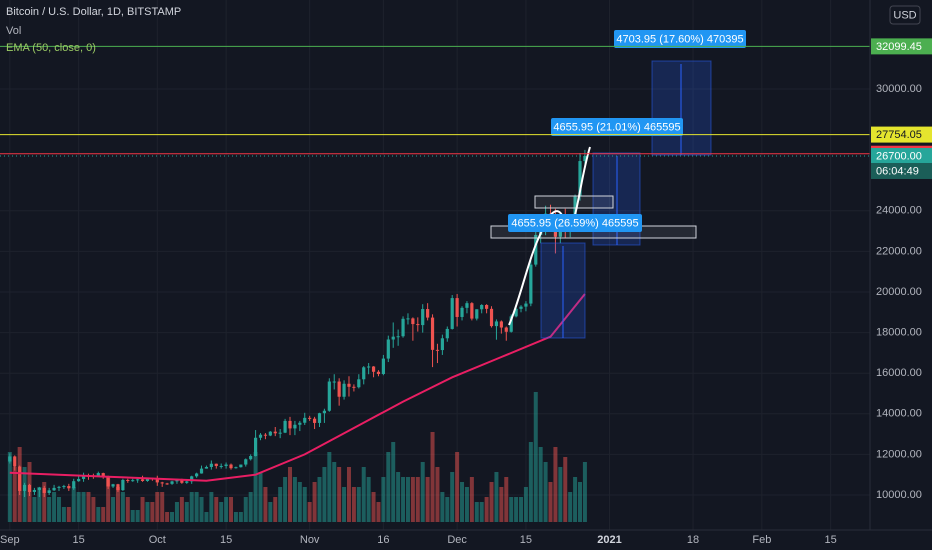 This screenshot has width=932, height=550. What do you see at coordinates (905, 15) in the screenshot?
I see `currency-button` at bounding box center [905, 15].